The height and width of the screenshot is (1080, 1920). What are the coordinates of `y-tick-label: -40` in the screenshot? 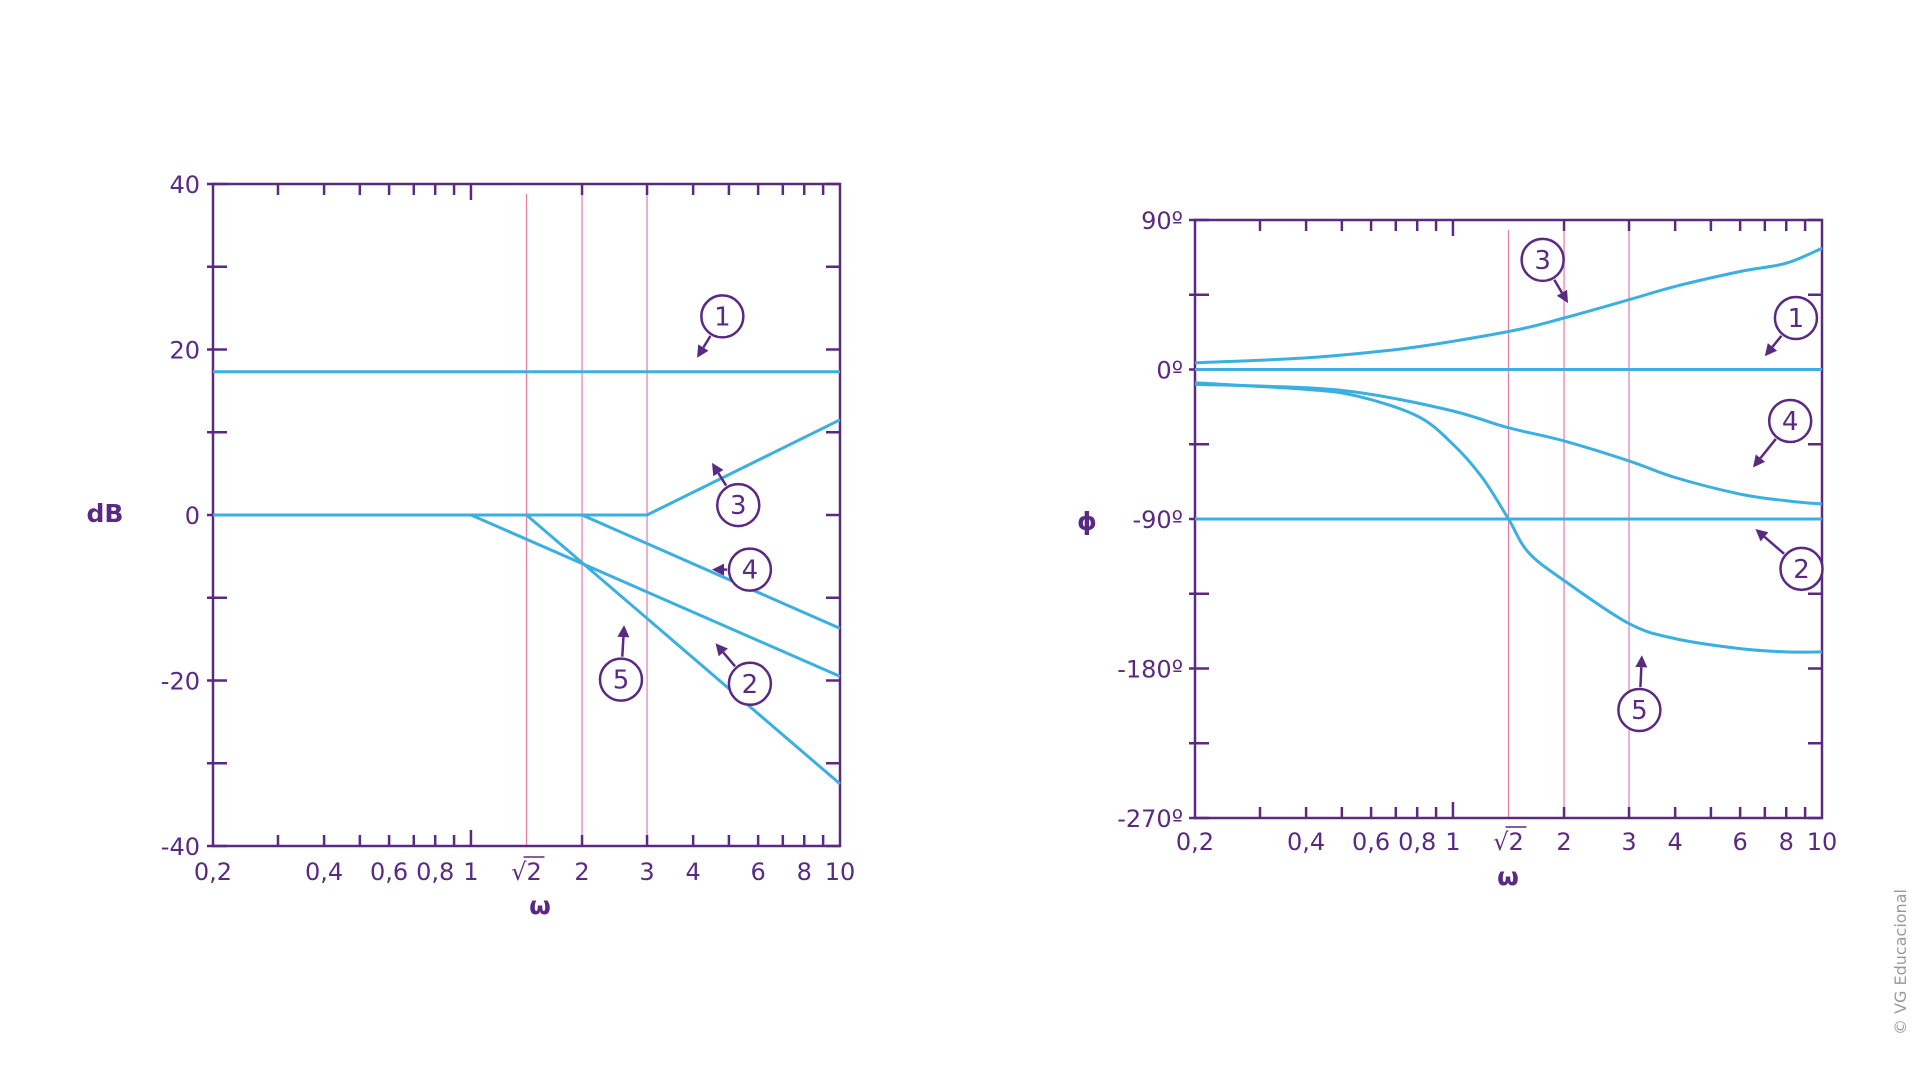 It's located at (180, 847).